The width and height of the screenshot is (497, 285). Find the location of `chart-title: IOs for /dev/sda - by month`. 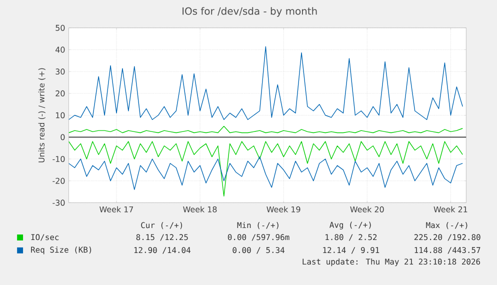

chart-title: IOs for /dev/sda - by month is located at coordinates (249, 12).